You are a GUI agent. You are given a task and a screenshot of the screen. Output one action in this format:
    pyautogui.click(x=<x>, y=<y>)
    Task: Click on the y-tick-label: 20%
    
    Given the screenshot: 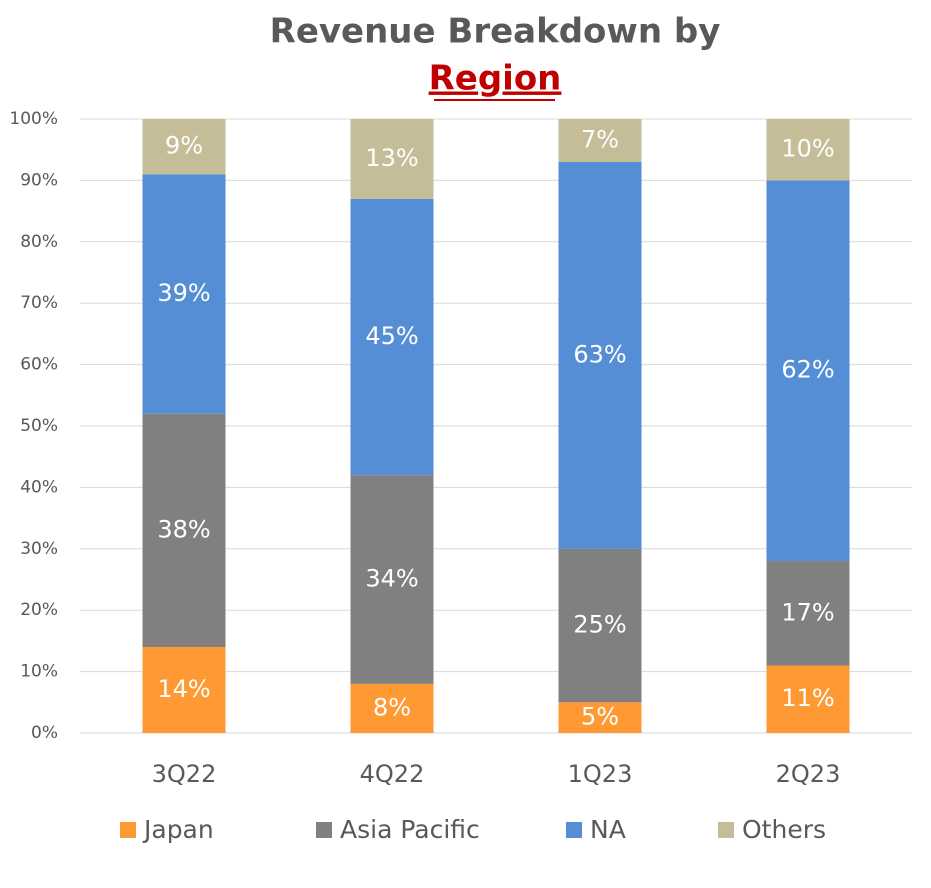 What is the action you would take?
    pyautogui.click(x=39, y=610)
    